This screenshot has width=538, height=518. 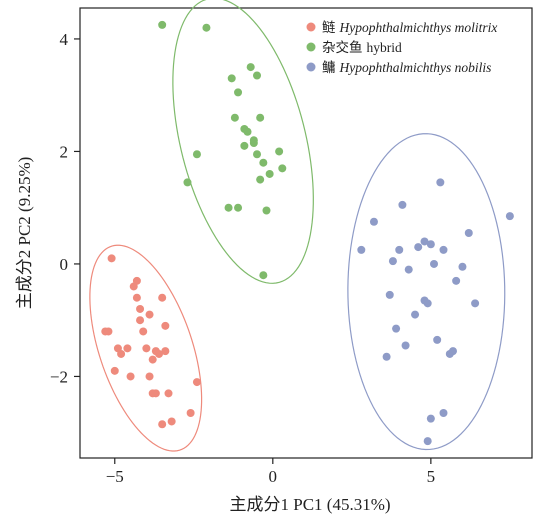 I want to click on y-tick-label: 0, so click(x=64, y=264).